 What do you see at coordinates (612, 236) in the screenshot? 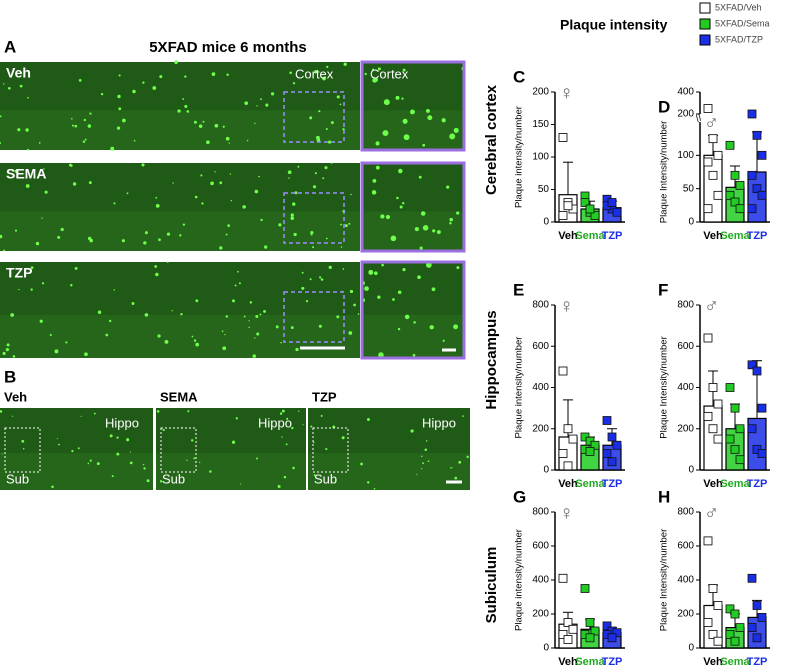
I see `x-tick-label: TZP` at bounding box center [612, 236].